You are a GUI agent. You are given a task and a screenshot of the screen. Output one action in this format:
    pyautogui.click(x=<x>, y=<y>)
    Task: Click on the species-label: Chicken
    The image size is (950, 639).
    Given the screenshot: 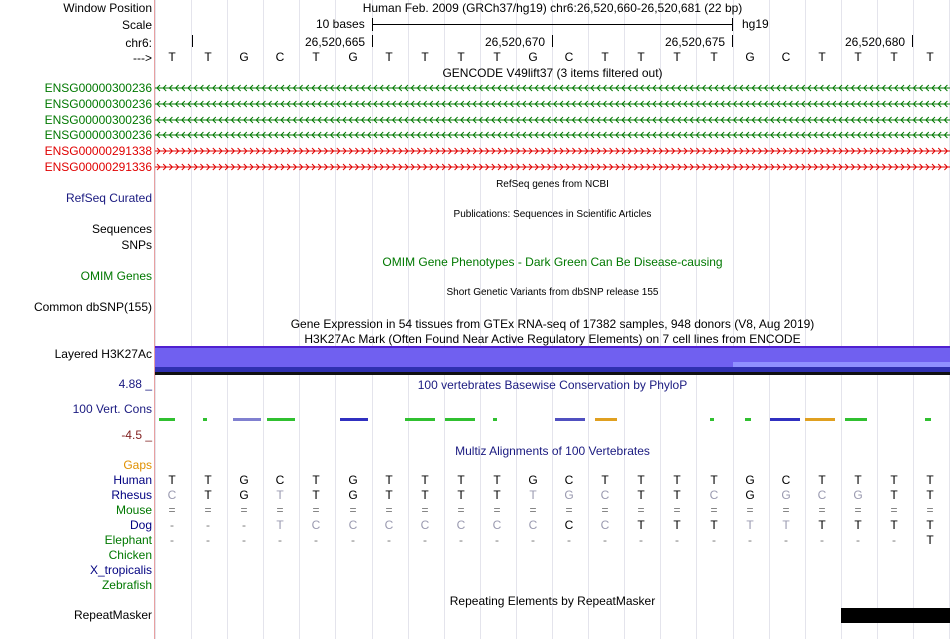 What is the action you would take?
    pyautogui.click(x=130, y=555)
    